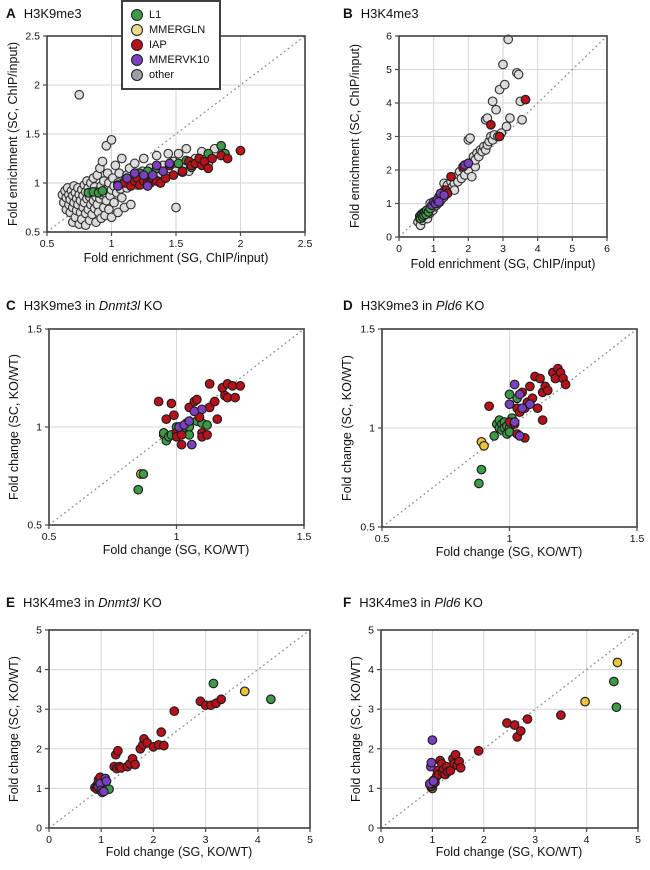  Describe the element at coordinates (447, 602) in the screenshot. I see `panel-f-title-gene: Pld6` at that location.